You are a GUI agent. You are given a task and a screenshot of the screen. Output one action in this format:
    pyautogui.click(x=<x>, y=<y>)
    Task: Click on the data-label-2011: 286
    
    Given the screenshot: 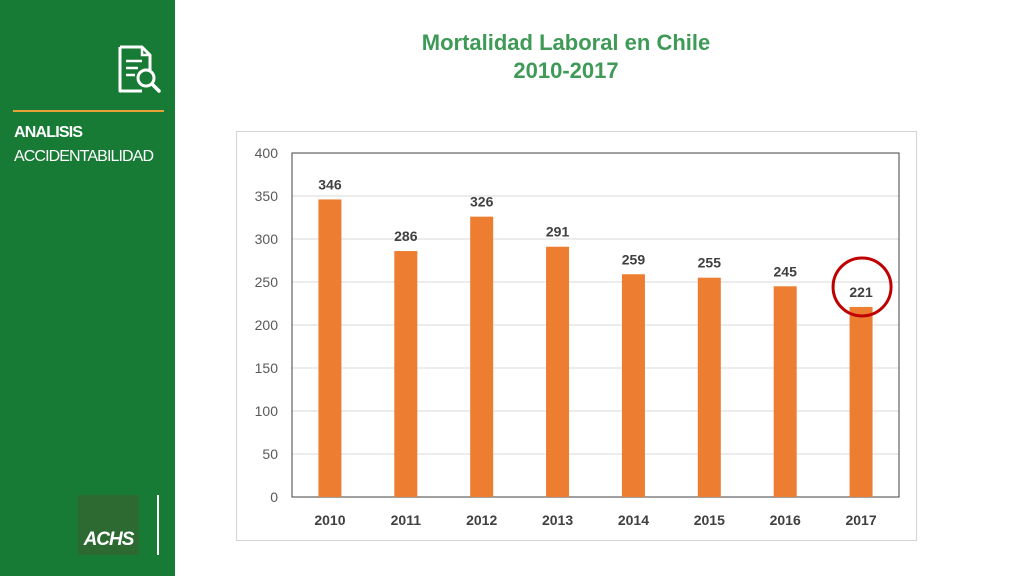 What is the action you would take?
    pyautogui.click(x=406, y=236)
    